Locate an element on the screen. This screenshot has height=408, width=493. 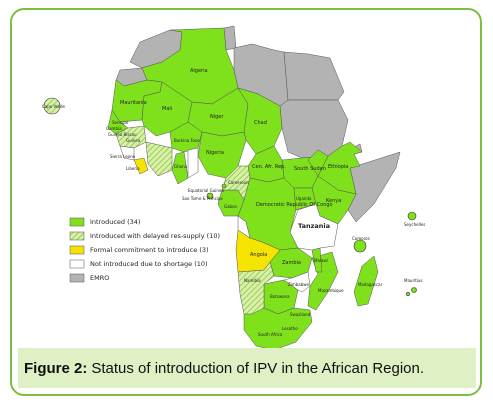
label-equatorial-guinea: Equatorial Guinea is located at coordinates (206, 190).